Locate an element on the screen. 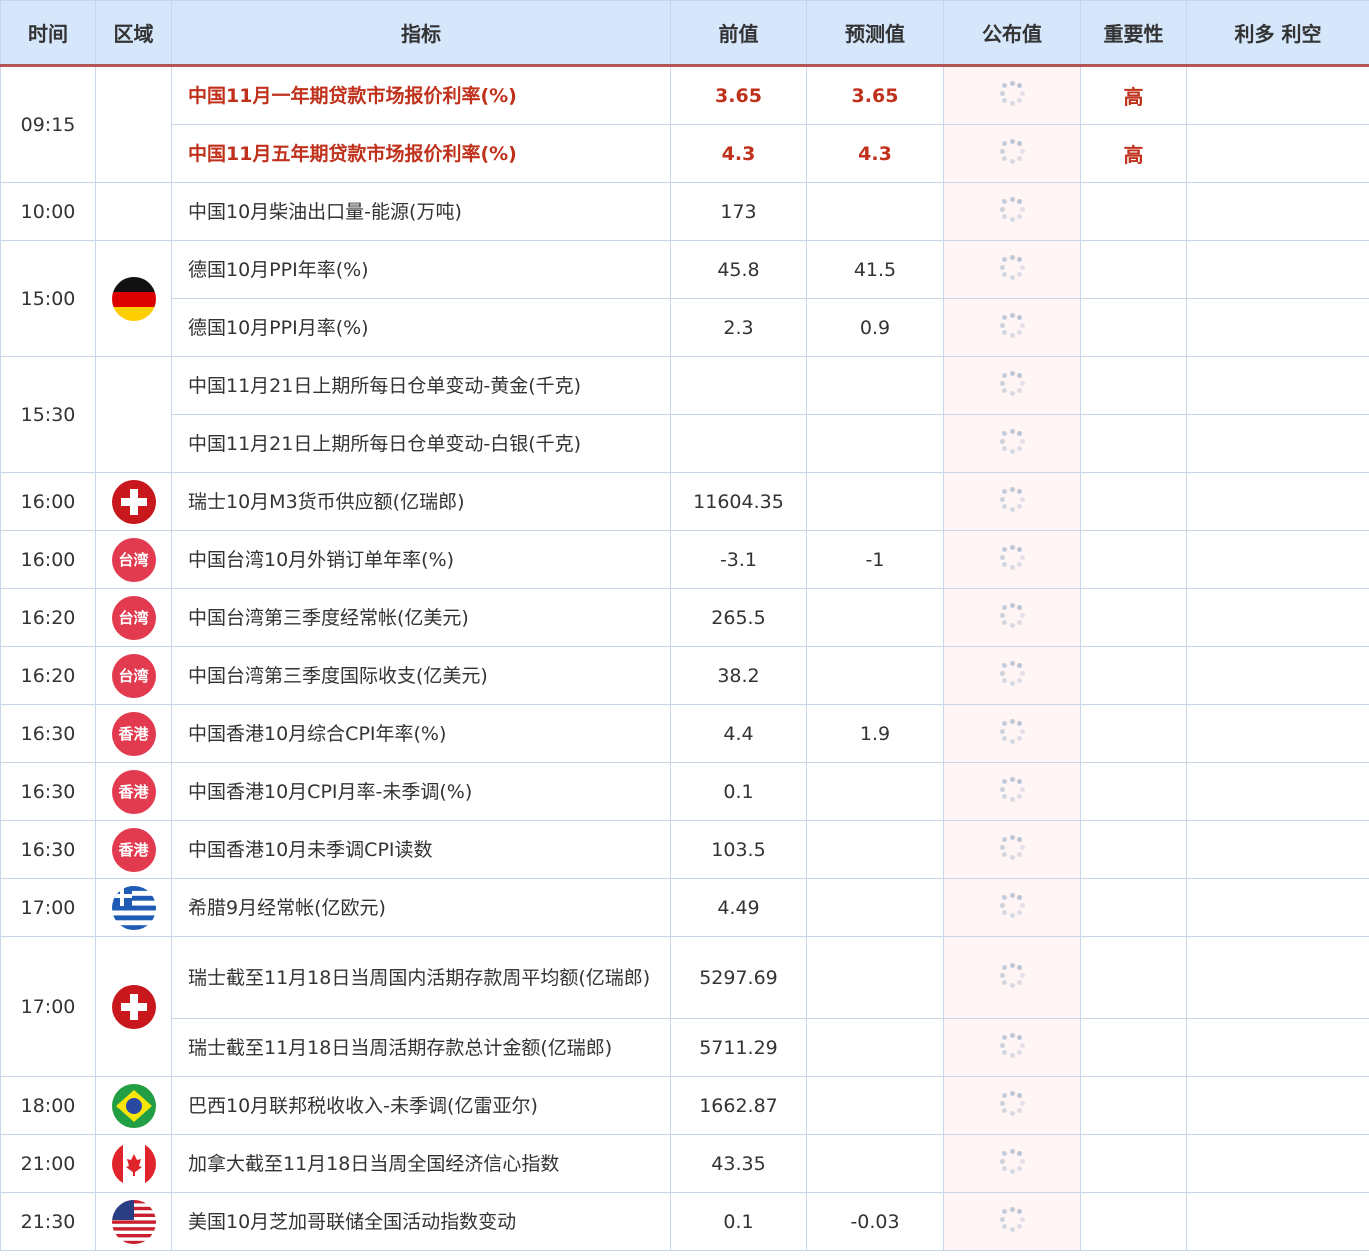 The image size is (1369, 1260). indicator-name: 中国香港10月综合CPI年率(%) is located at coordinates (421, 733).